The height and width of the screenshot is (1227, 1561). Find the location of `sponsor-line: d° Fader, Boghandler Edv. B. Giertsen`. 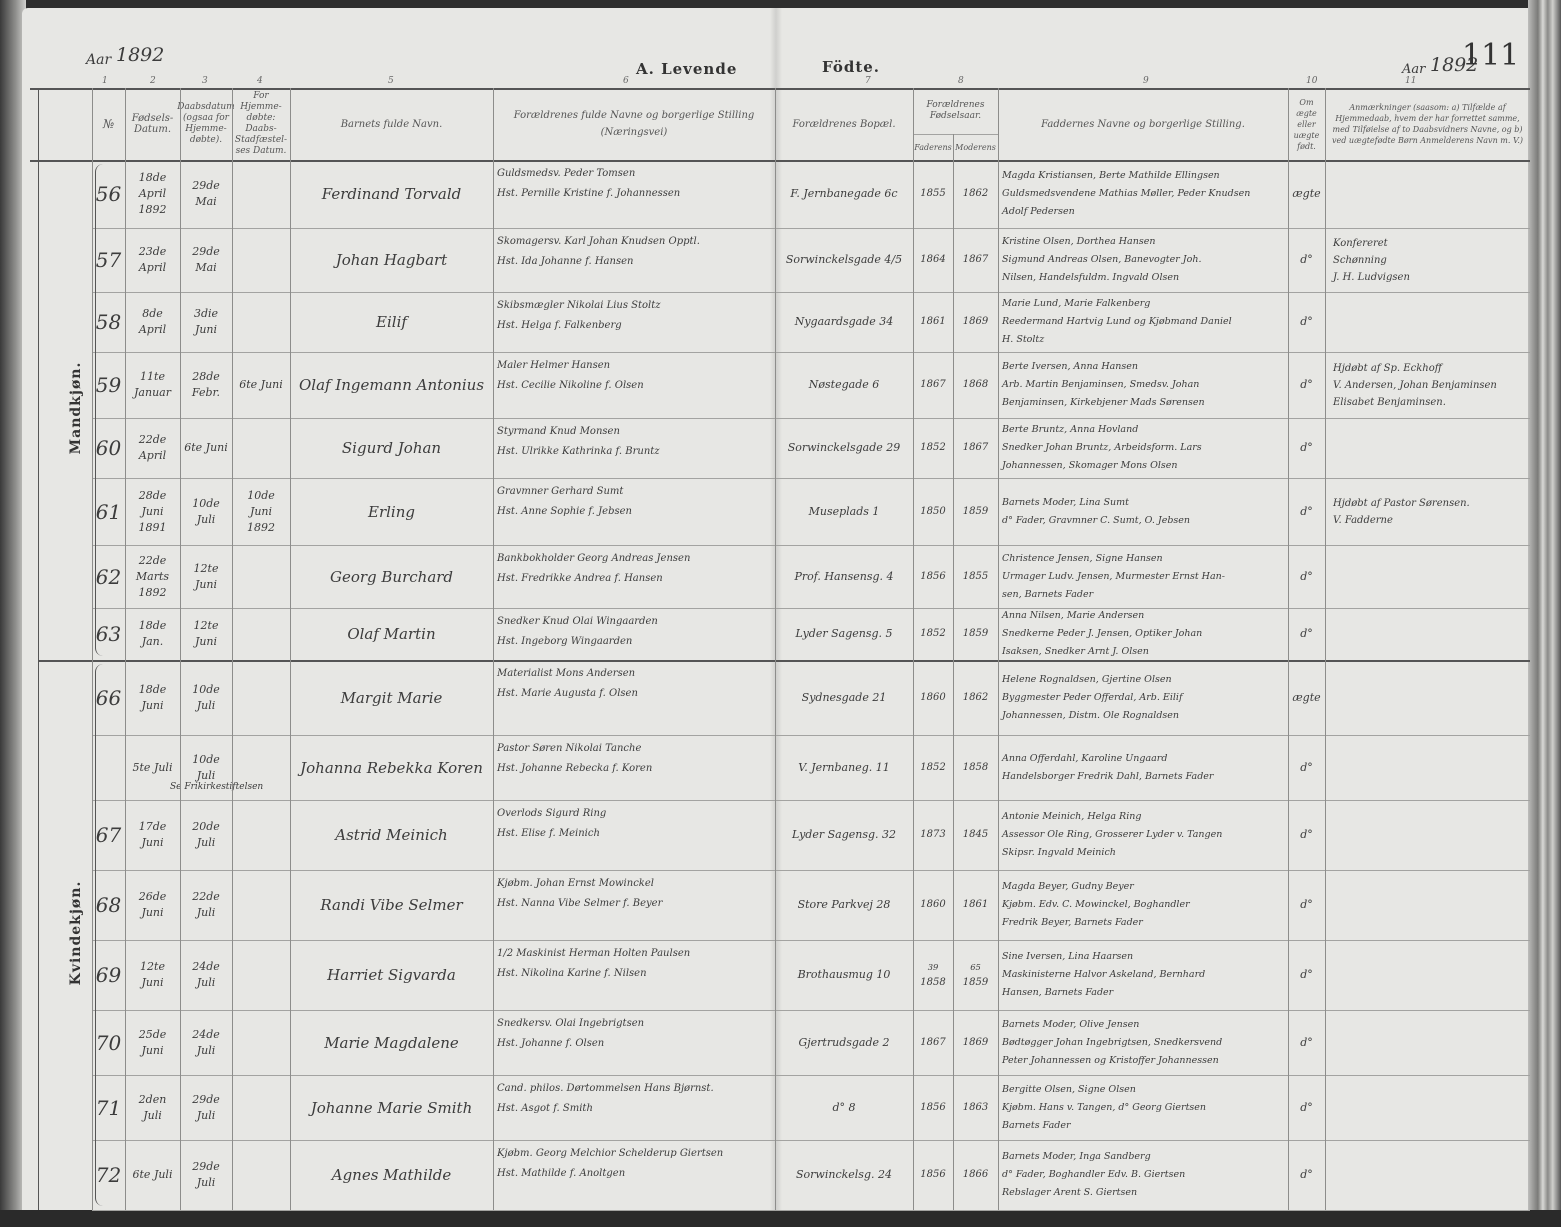

sponsor-line: d° Fader, Boghandler Edv. B. Giertsen is located at coordinates (1094, 1174).